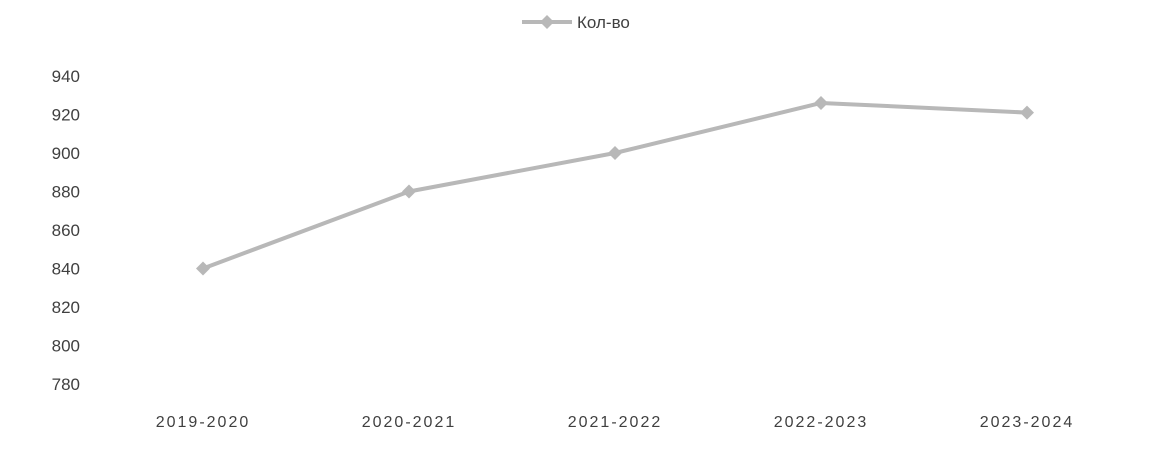  I want to click on x-tick-label: 2023-2024, so click(1027, 422).